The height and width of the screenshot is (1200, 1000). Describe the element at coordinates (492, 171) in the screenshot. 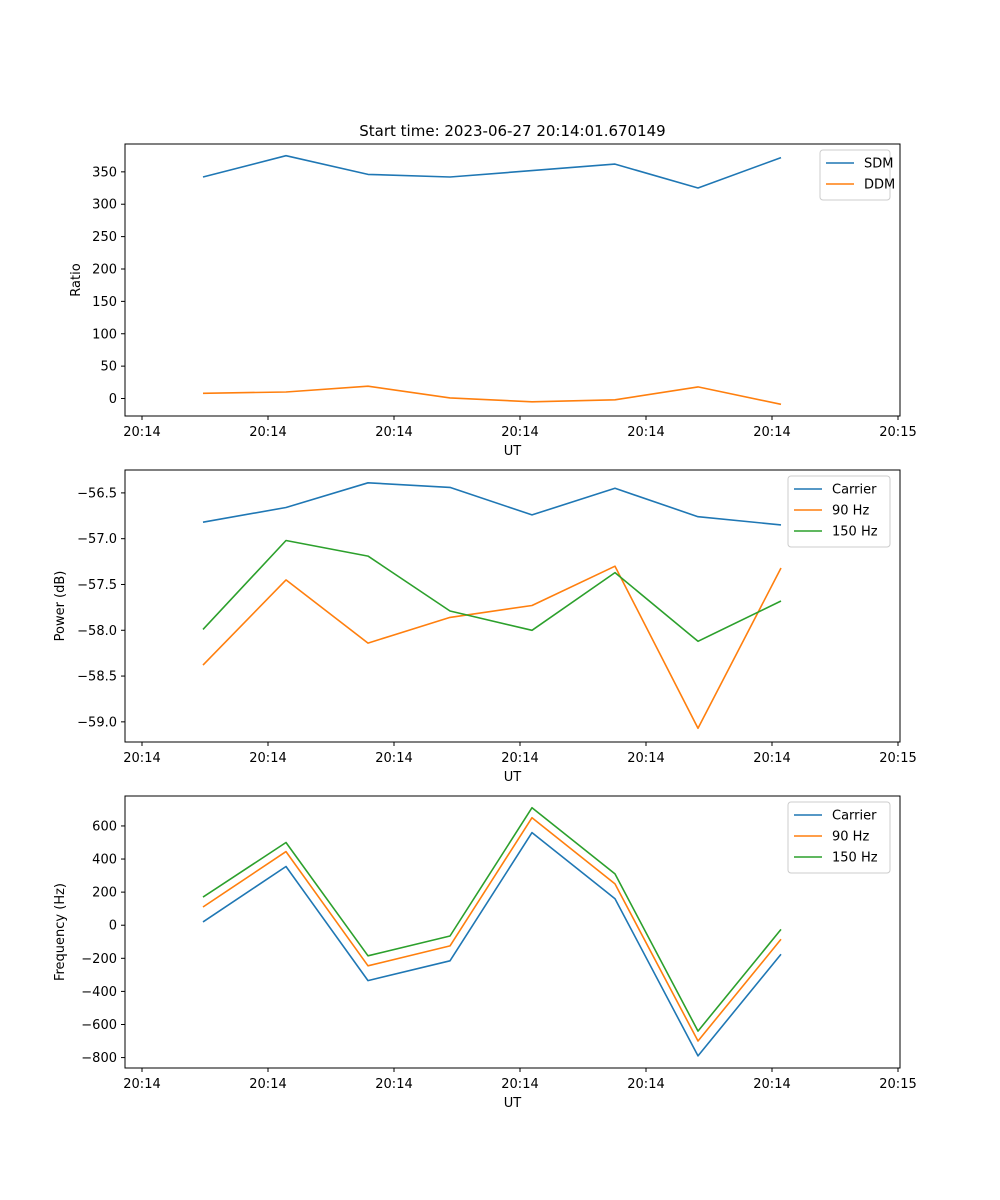

I see `series-line-sdm` at that location.